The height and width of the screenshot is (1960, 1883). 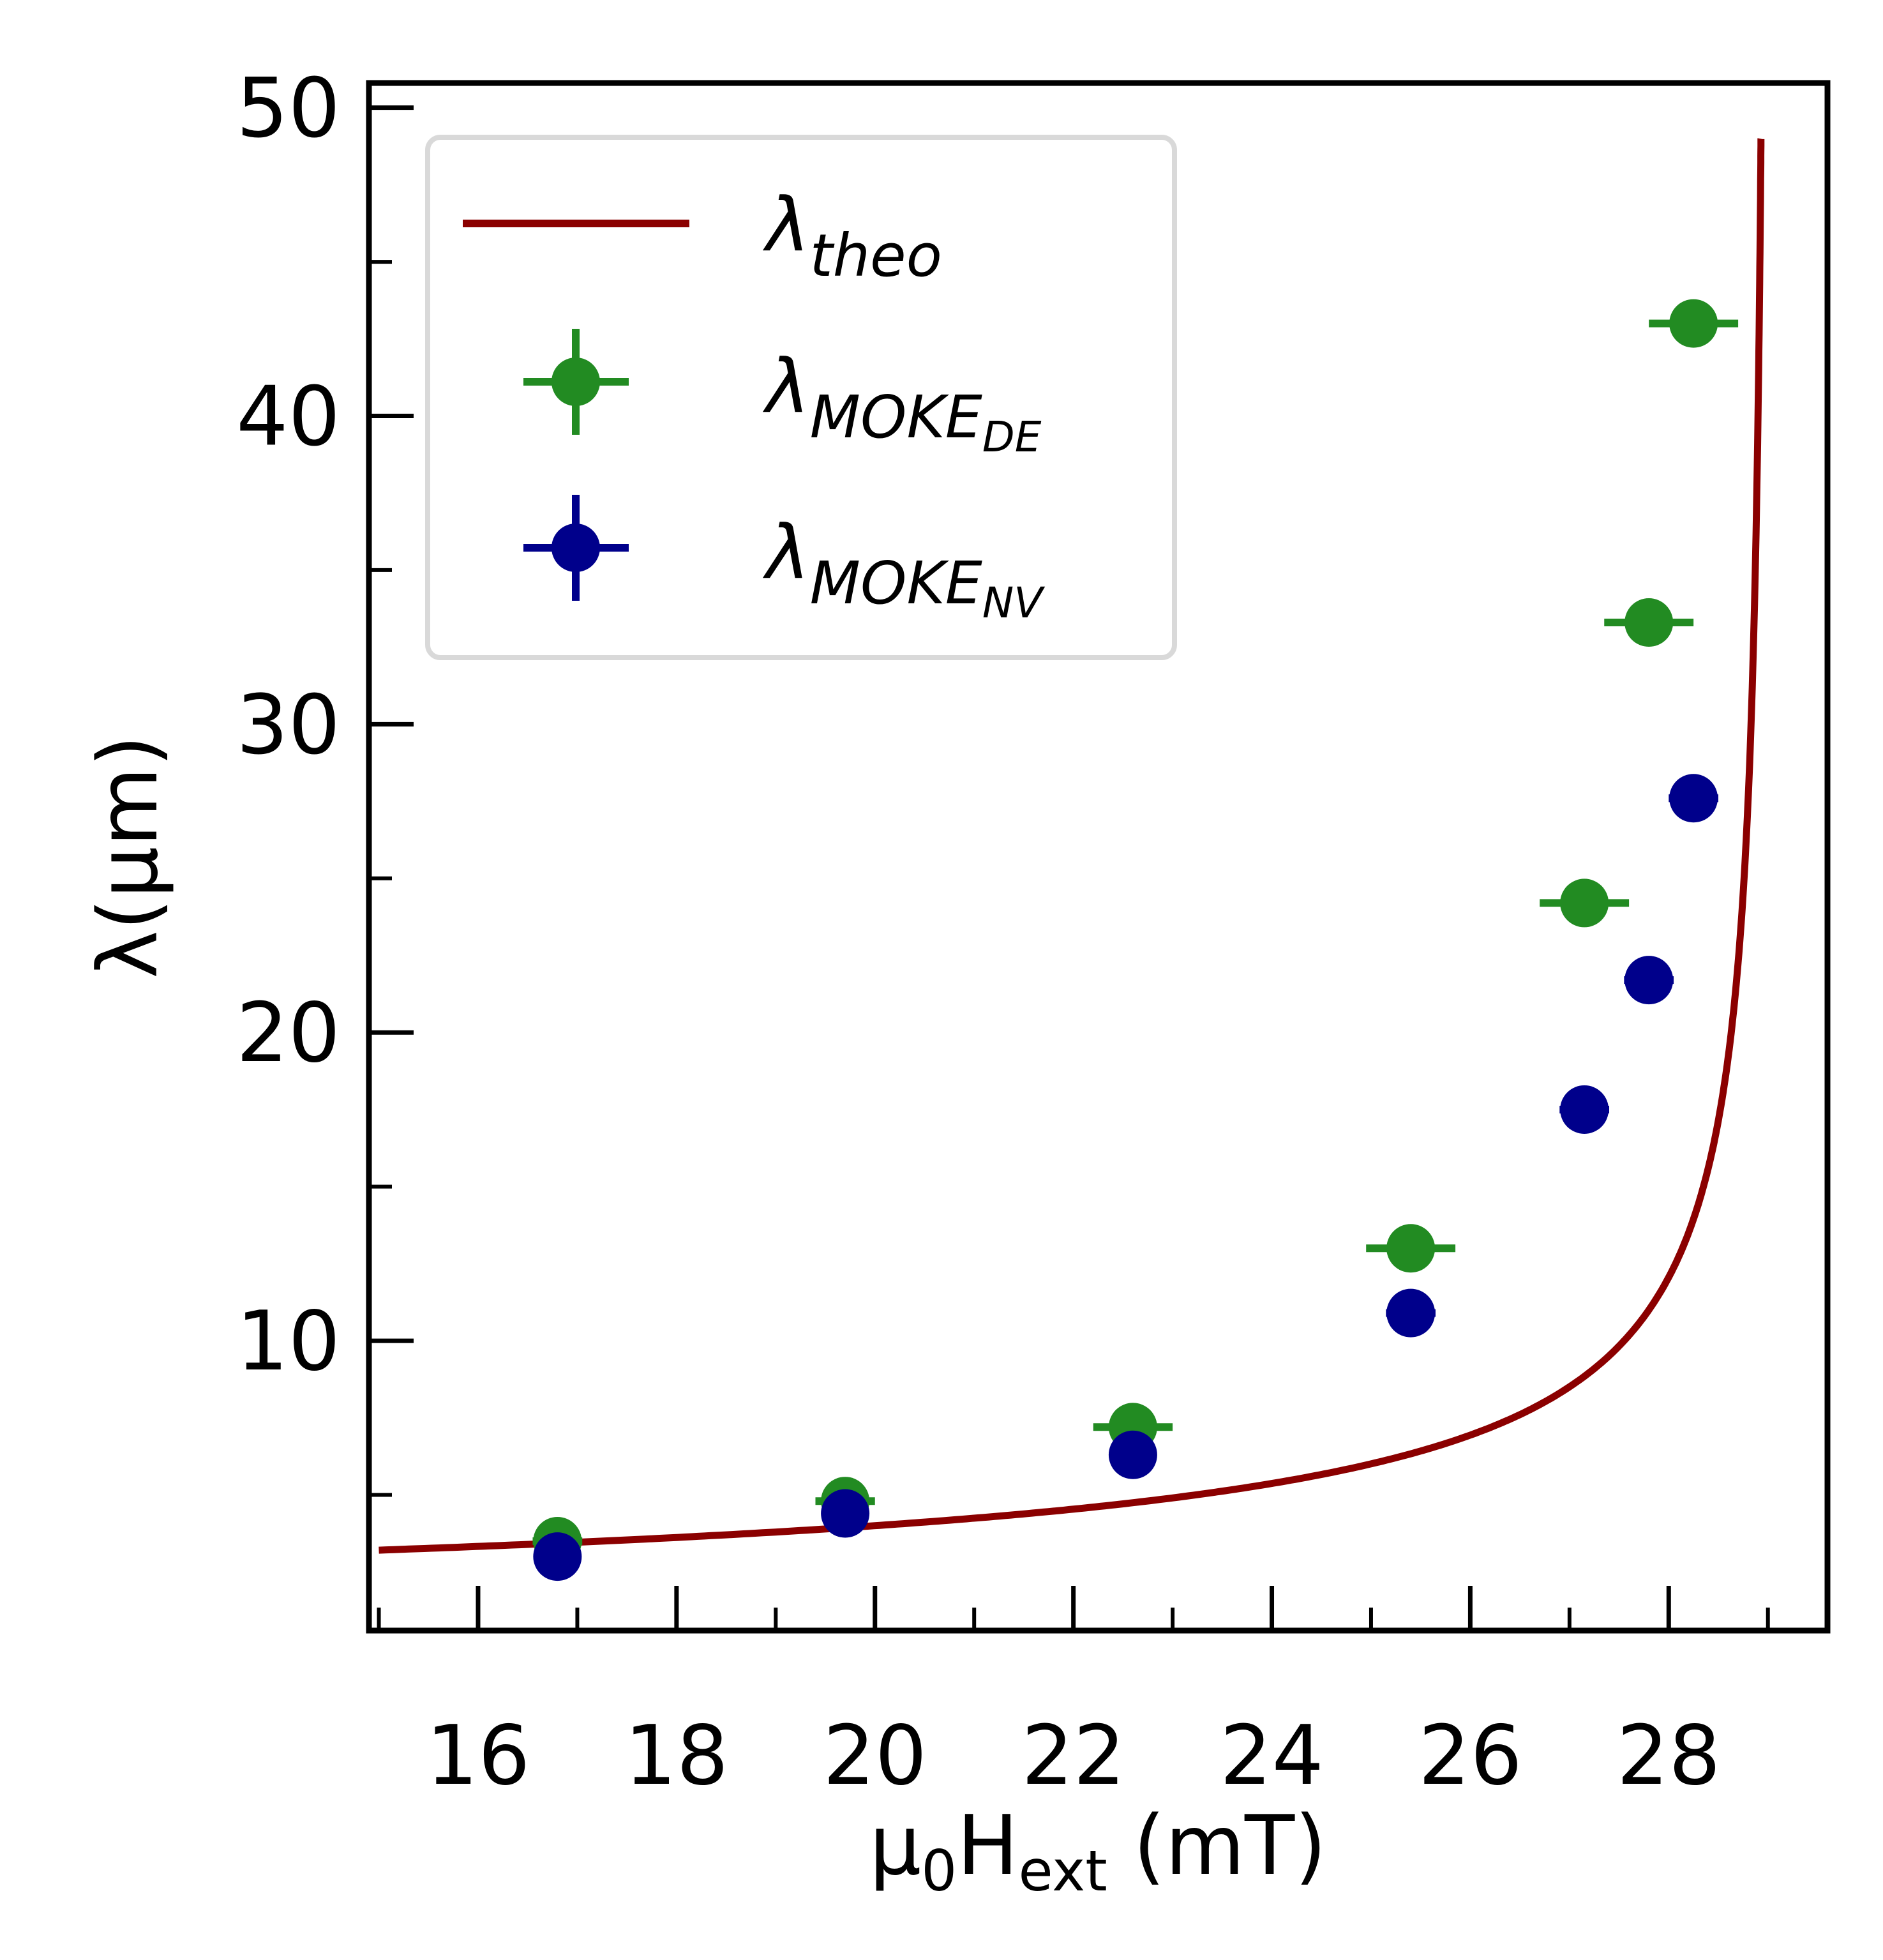 What do you see at coordinates (904, 568) in the screenshot?
I see `legend-label-moke-nv: λMOKENV` at bounding box center [904, 568].